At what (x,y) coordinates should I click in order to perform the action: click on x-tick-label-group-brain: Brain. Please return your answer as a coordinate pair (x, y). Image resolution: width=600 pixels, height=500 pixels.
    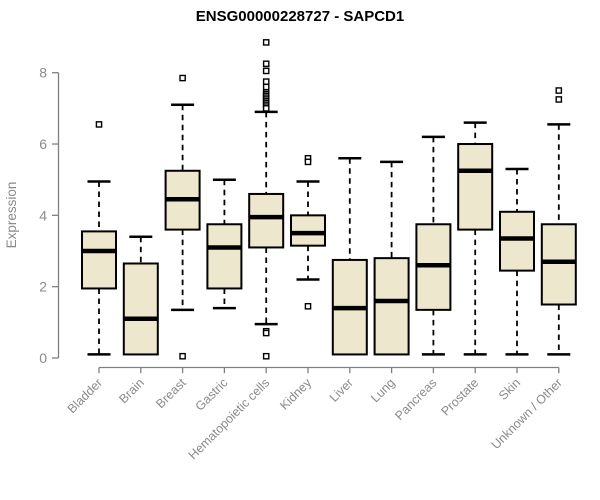
    Looking at the image, I should click on (131, 391).